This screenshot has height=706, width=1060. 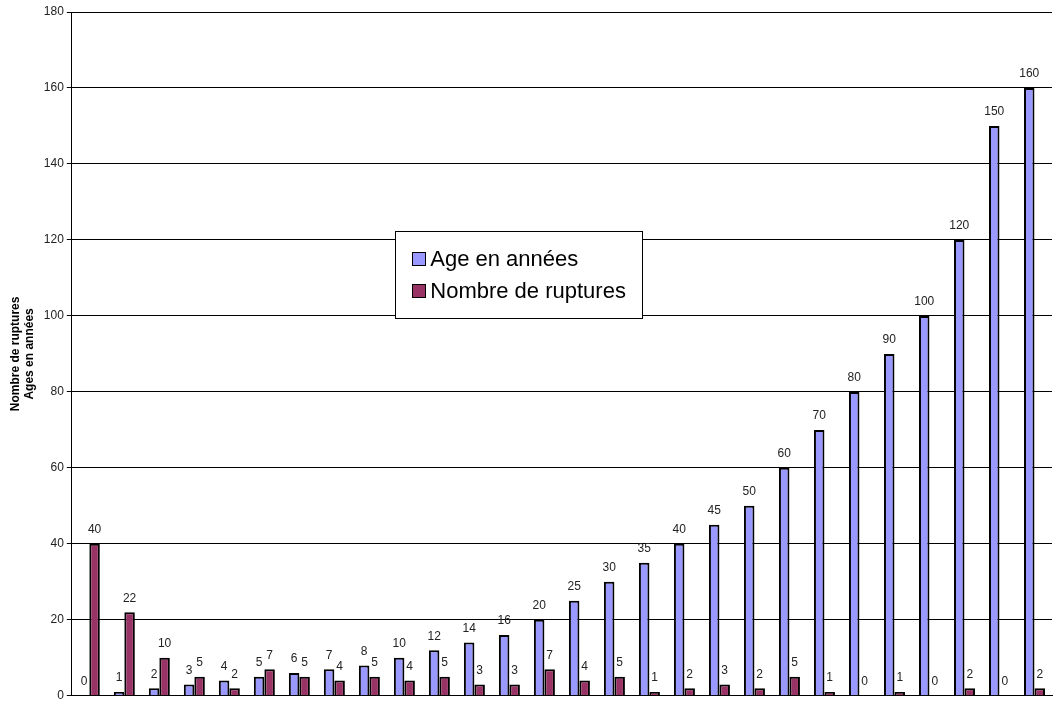 I want to click on data-label: 12, so click(x=434, y=635).